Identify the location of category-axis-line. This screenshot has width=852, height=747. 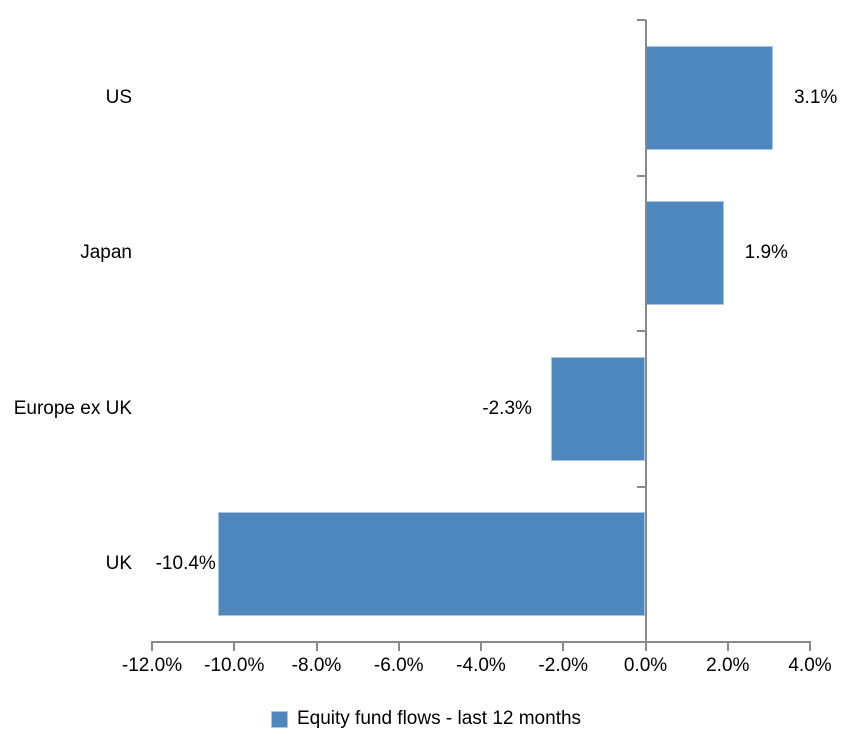
(645, 331).